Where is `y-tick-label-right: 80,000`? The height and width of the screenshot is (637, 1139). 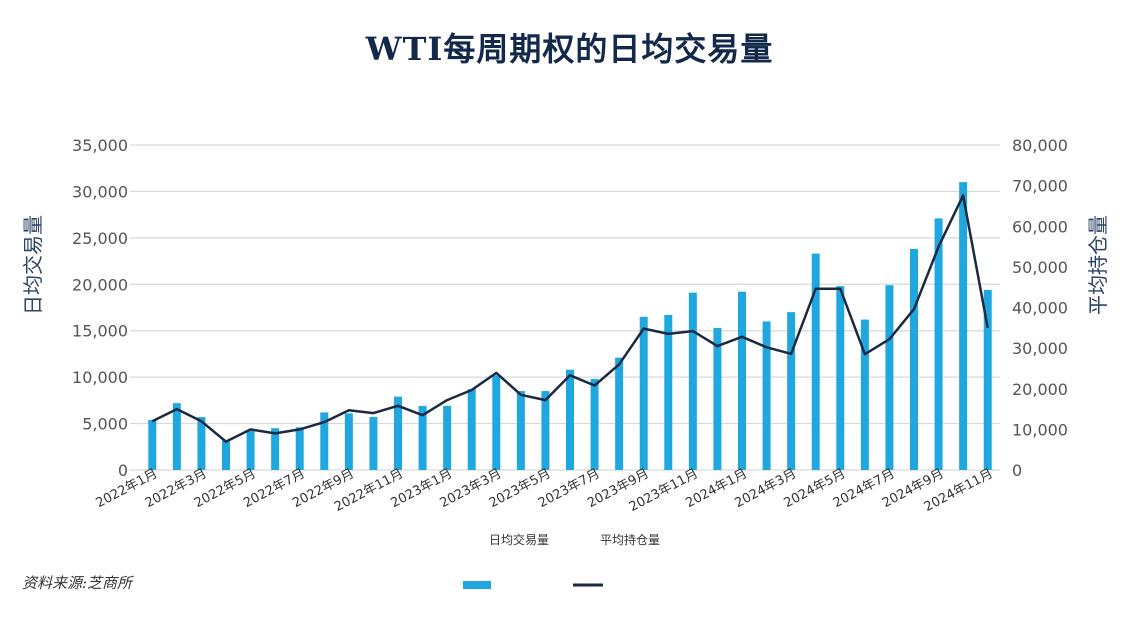
y-tick-label-right: 80,000 is located at coordinates (1040, 145).